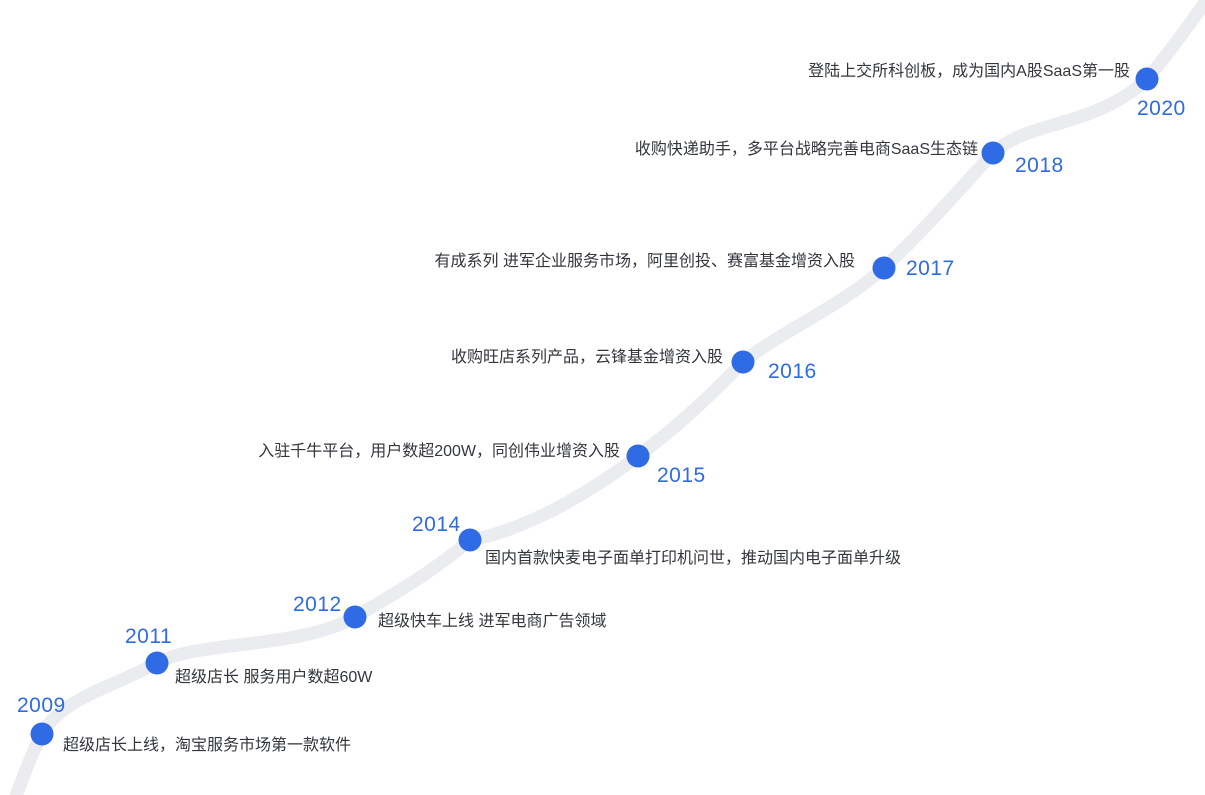 The width and height of the screenshot is (1205, 795). I want to click on milestone-dot-2015, so click(638, 456).